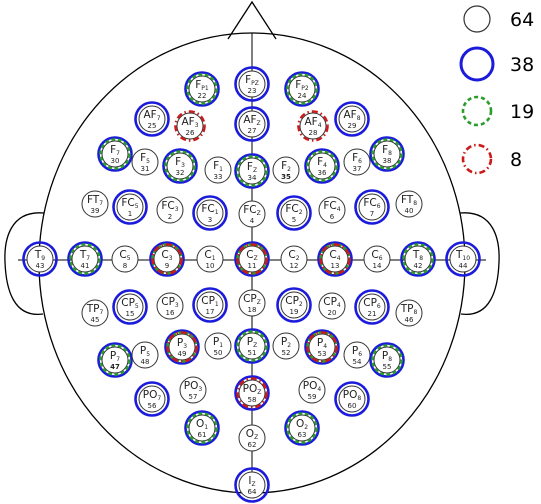  What do you see at coordinates (152, 395) in the screenshot?
I see `electrode-label: PO7` at bounding box center [152, 395].